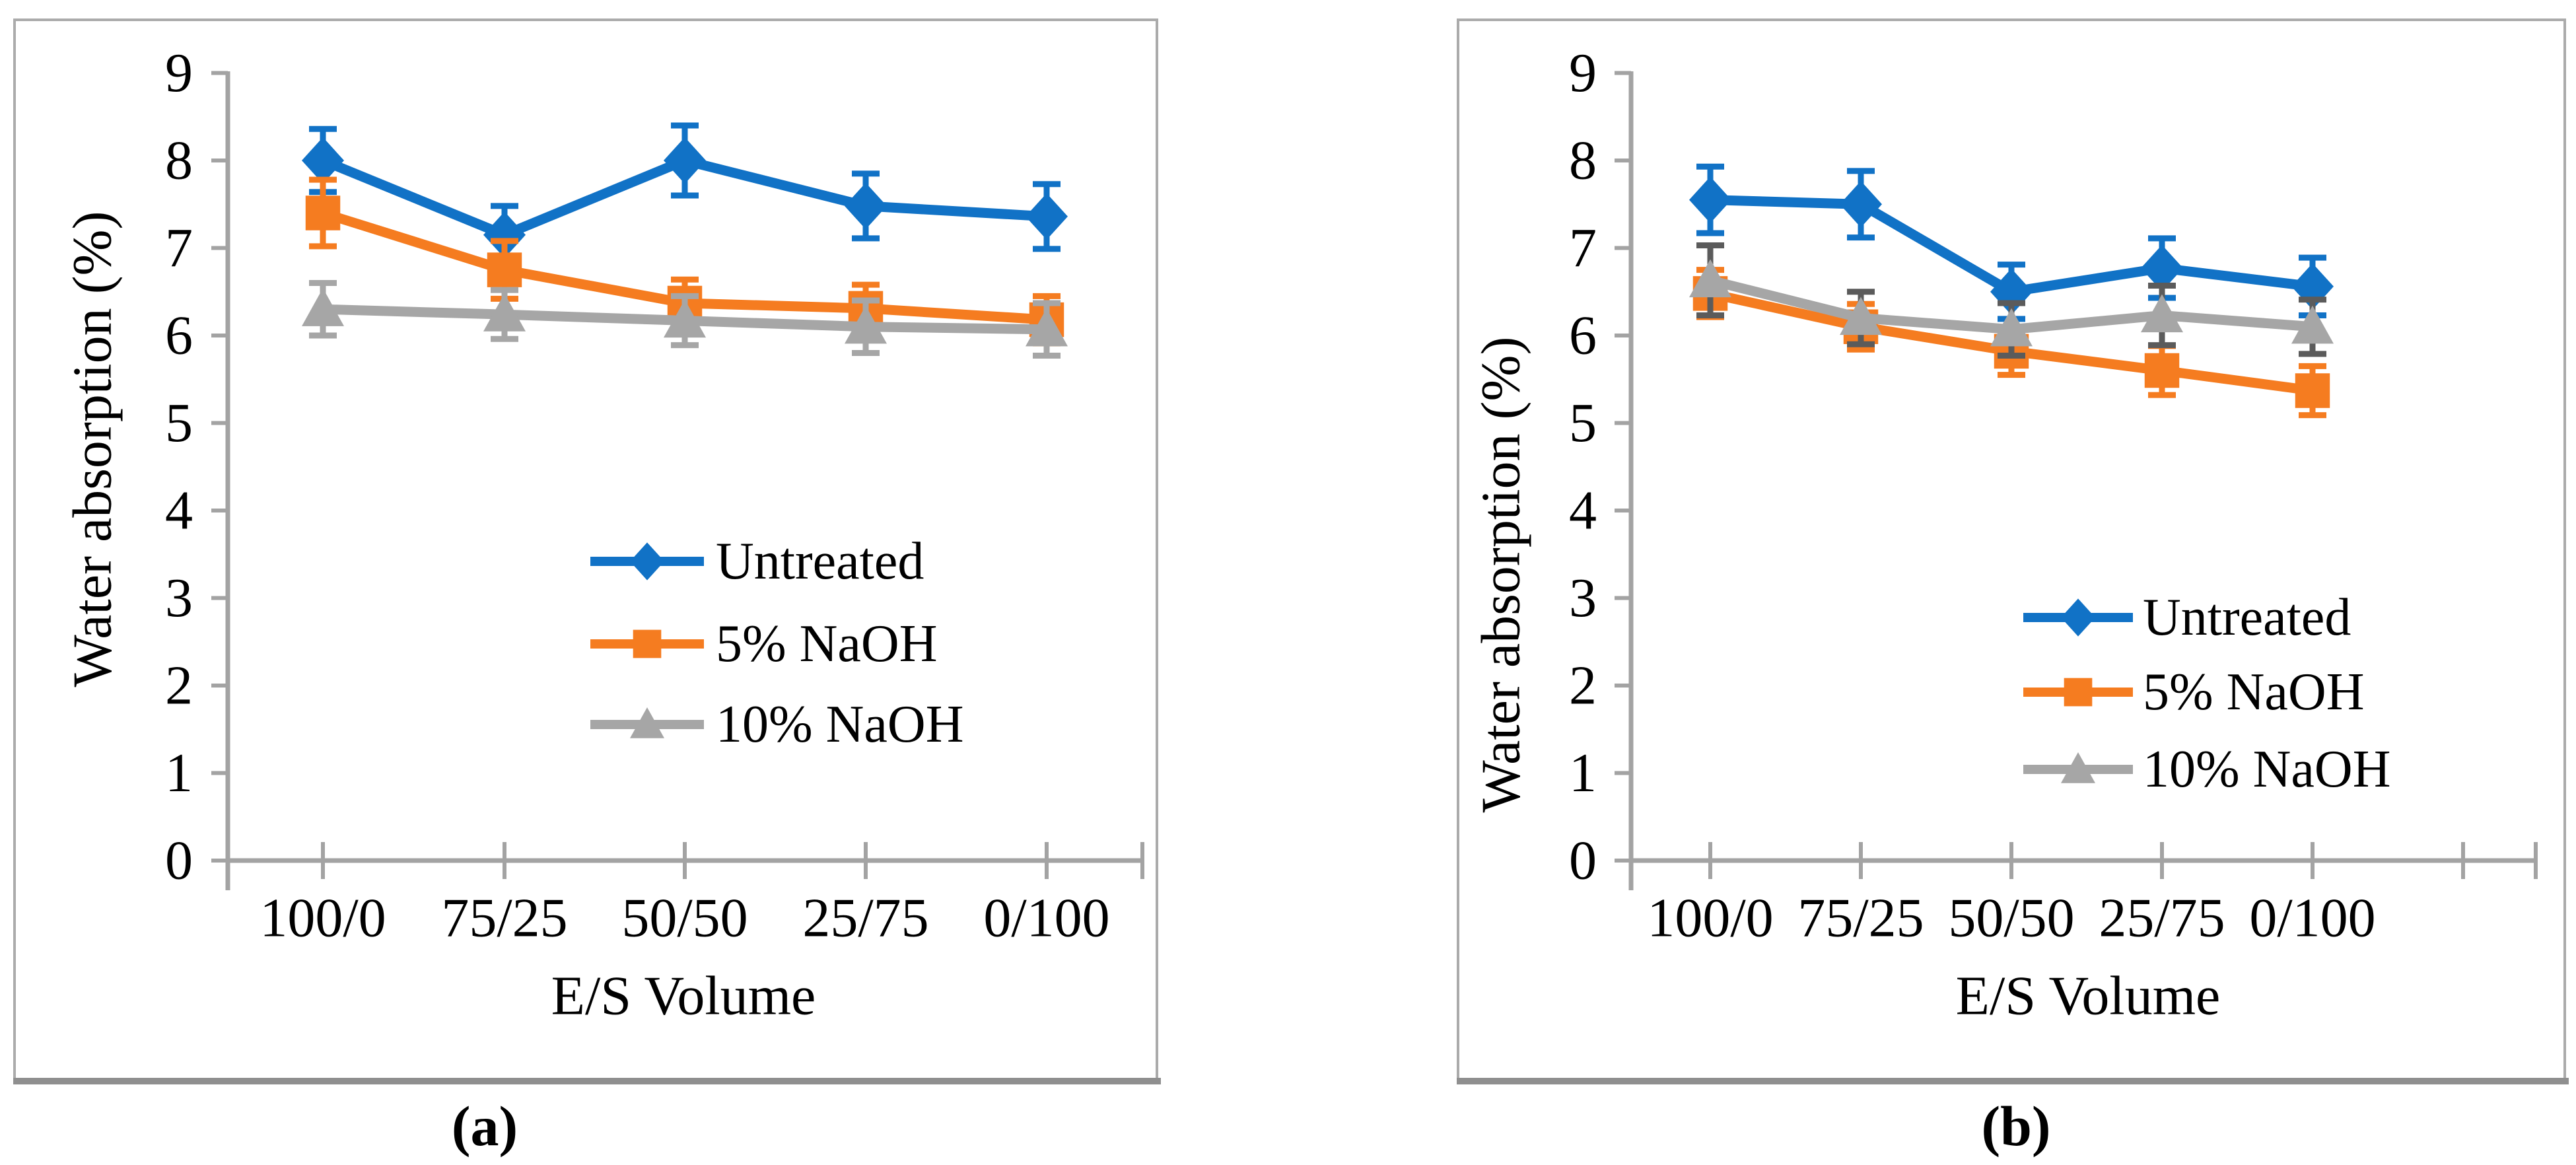 Image resolution: width=2576 pixels, height=1165 pixels. Describe the element at coordinates (179, 686) in the screenshot. I see `panel-a-y-tick-label: 2` at that location.